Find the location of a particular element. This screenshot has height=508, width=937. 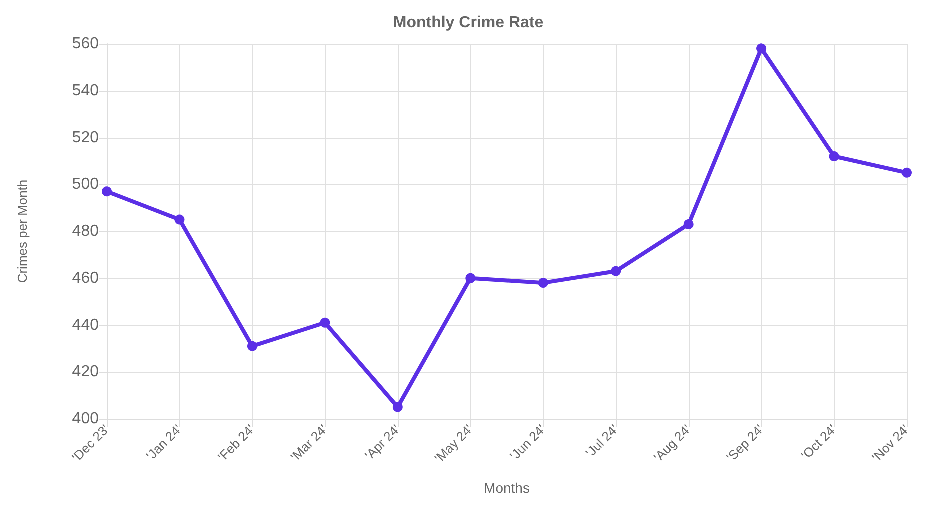

x-tick-label: 'Oct 24' is located at coordinates (819, 442).